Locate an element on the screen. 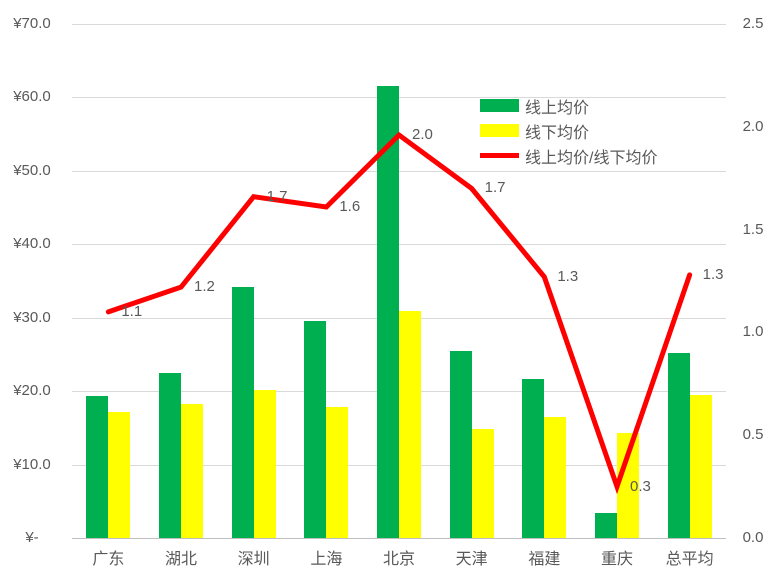 The height and width of the screenshot is (587, 782). y-axis-right-tick-label: 1.0 is located at coordinates (753, 332).